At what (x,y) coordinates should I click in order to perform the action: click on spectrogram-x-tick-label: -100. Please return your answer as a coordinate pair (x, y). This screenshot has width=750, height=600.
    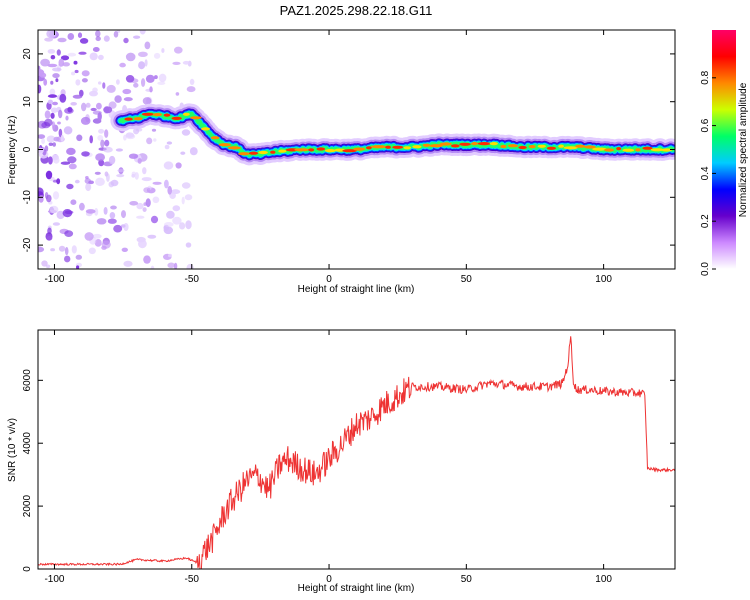
    Looking at the image, I should click on (54, 279).